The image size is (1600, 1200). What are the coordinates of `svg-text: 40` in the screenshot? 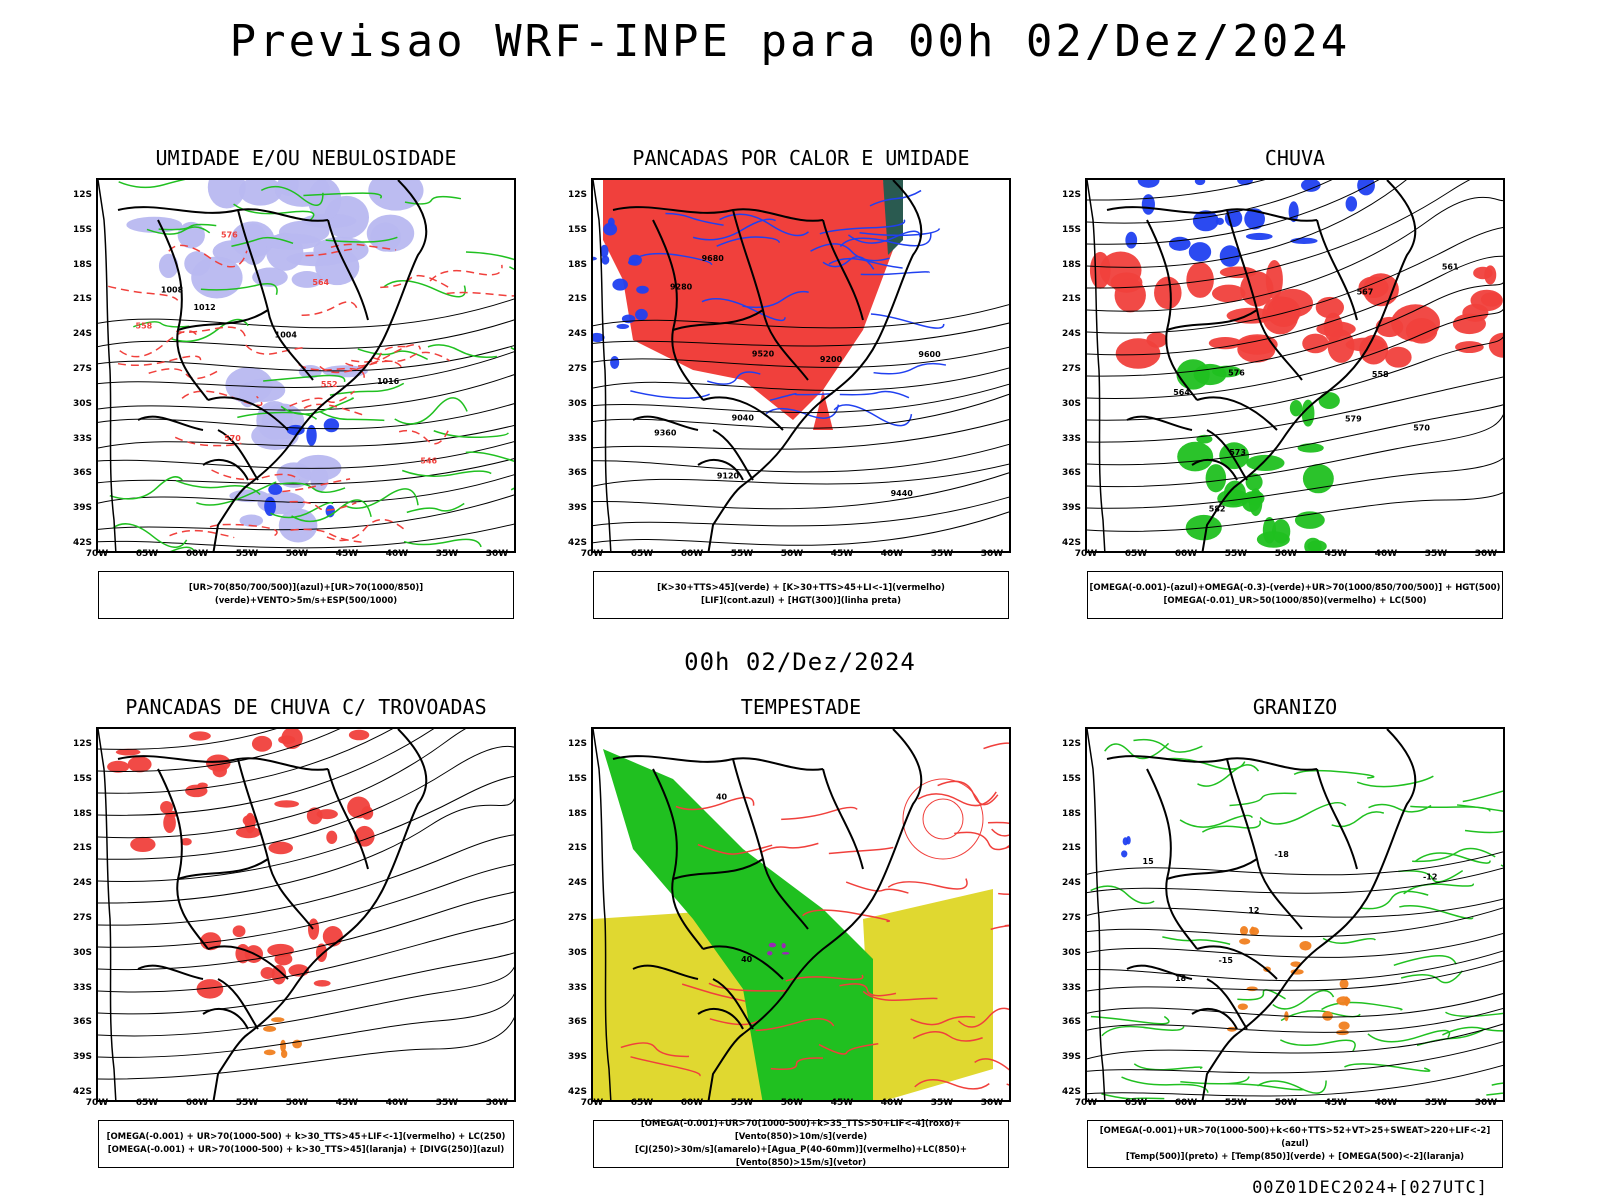 It's located at (747, 959).